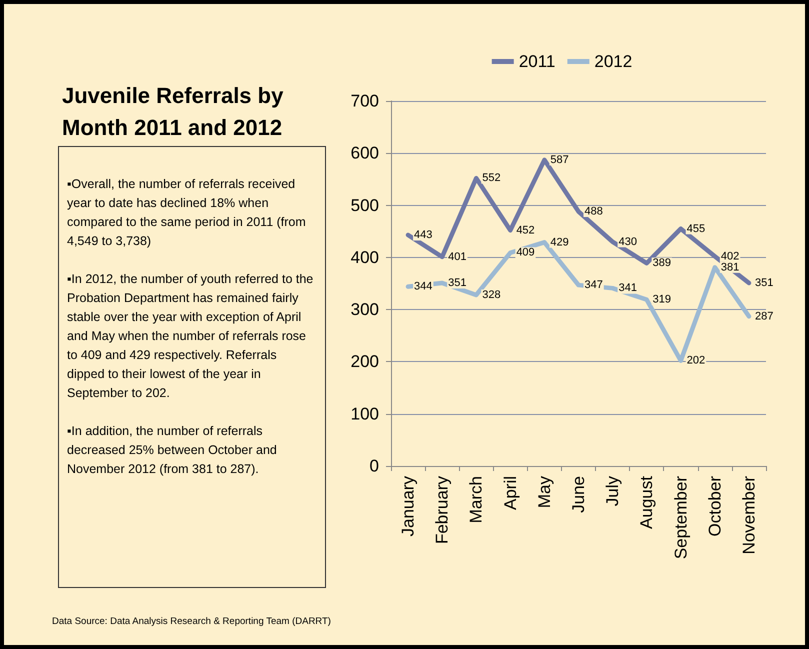  I want to click on data-label: 587, so click(559, 160).